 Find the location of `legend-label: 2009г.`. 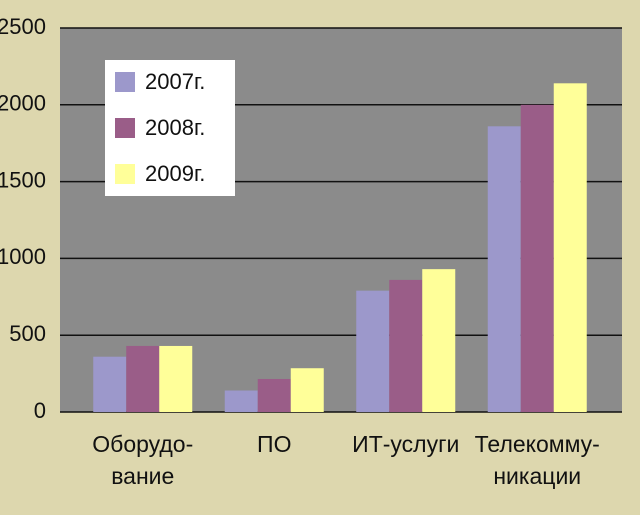

legend-label: 2009г. is located at coordinates (175, 173).